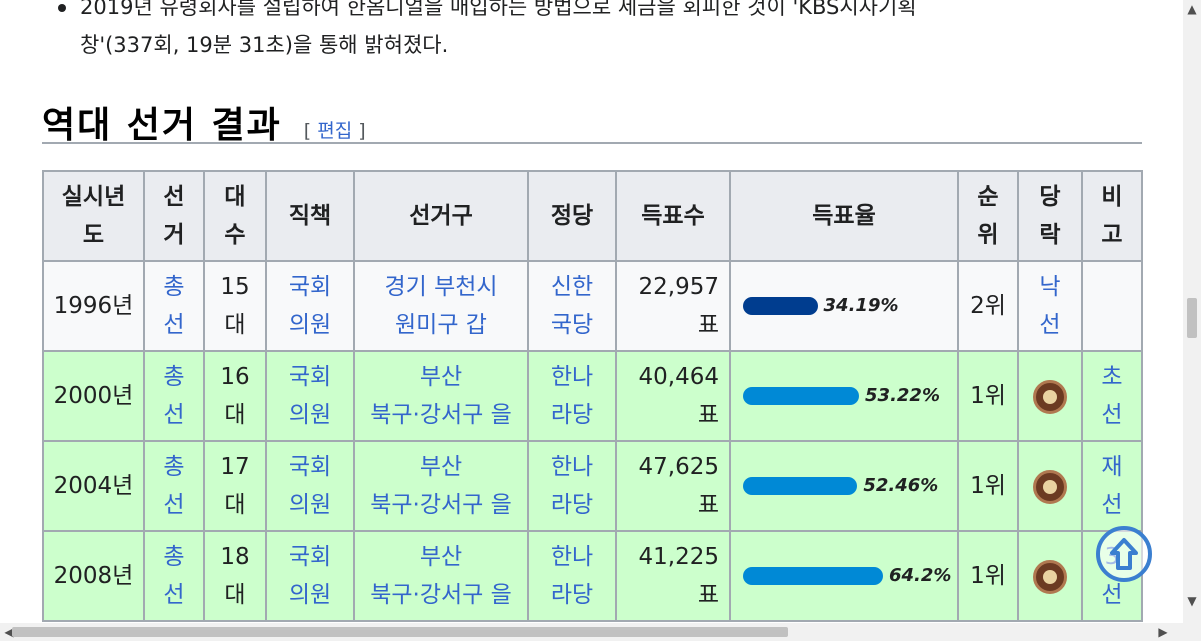 The image size is (1201, 641). Describe the element at coordinates (1163, 632) in the screenshot. I see `scroll-right-arrow-icon: ▶` at that location.